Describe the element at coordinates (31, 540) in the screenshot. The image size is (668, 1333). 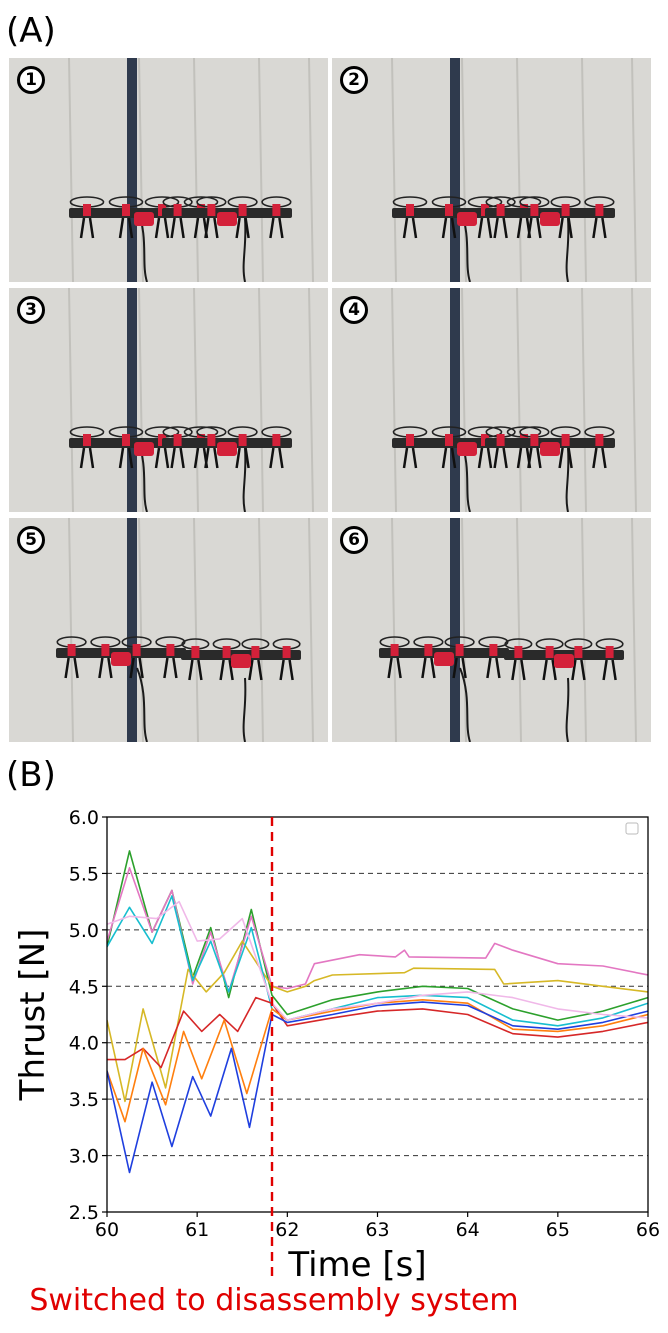
I see `frame-badge-5: 5` at that location.